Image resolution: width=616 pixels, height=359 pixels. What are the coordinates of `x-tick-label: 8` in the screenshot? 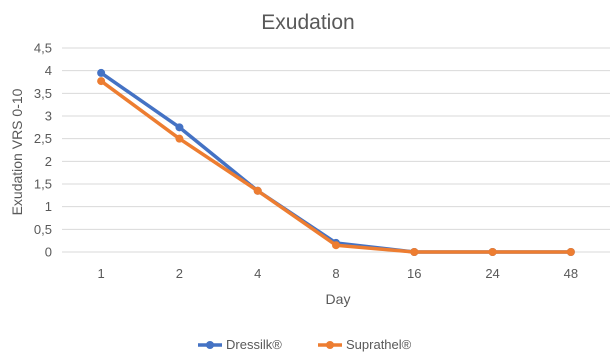 It's located at (335, 273).